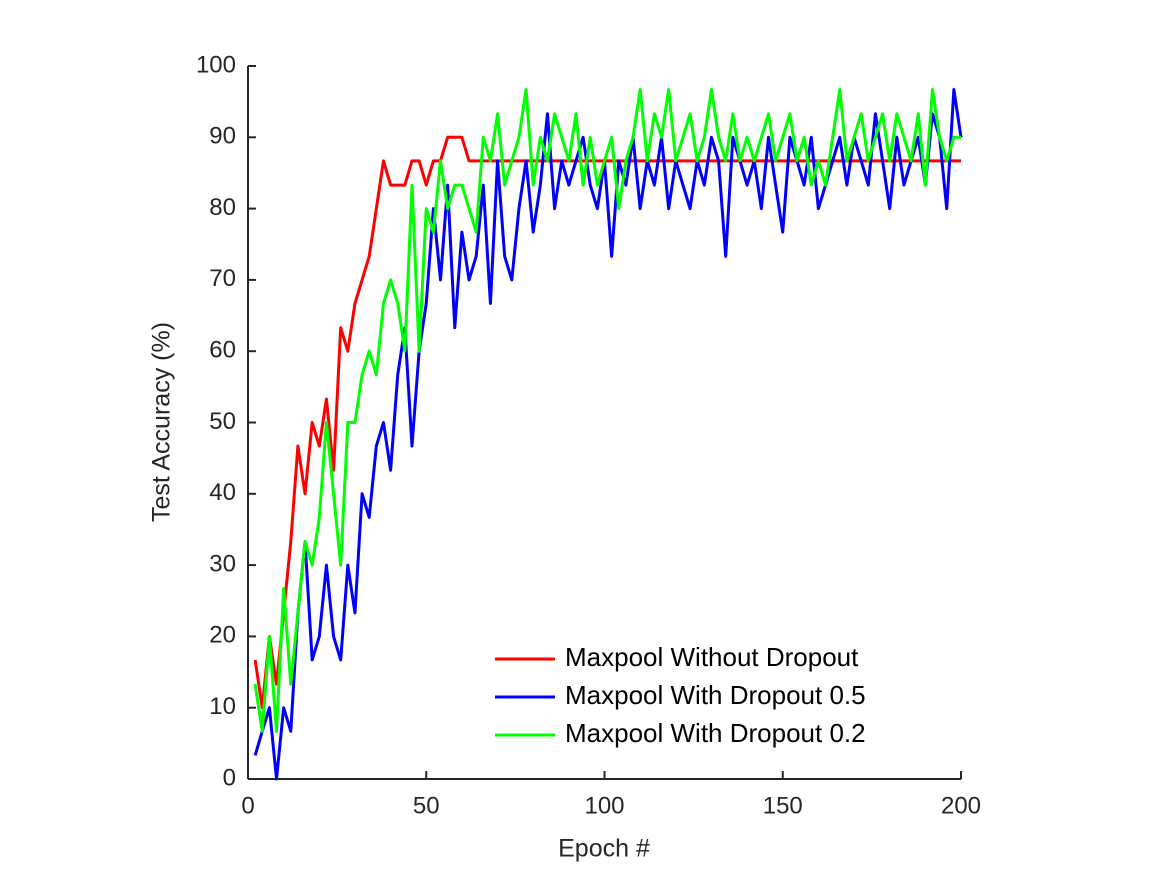 The width and height of the screenshot is (1167, 875). Describe the element at coordinates (229, 777) in the screenshot. I see `y-tick-label: 0` at that location.